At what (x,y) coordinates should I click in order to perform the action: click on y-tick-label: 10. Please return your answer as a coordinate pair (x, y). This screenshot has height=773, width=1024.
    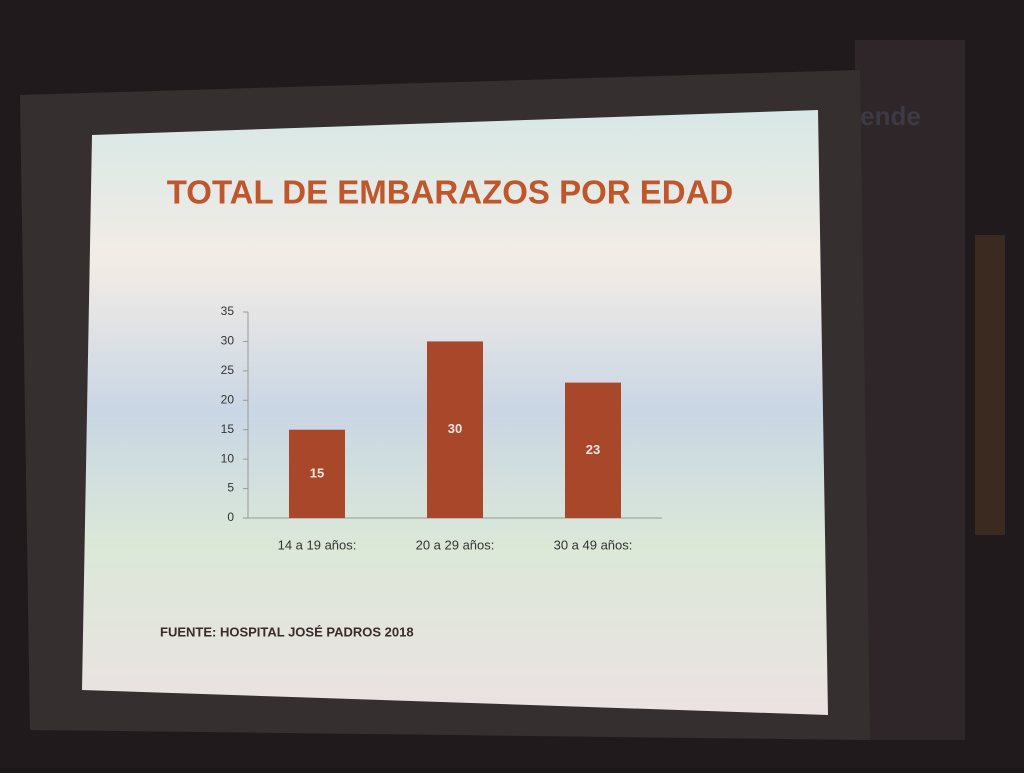
    Looking at the image, I should click on (228, 458).